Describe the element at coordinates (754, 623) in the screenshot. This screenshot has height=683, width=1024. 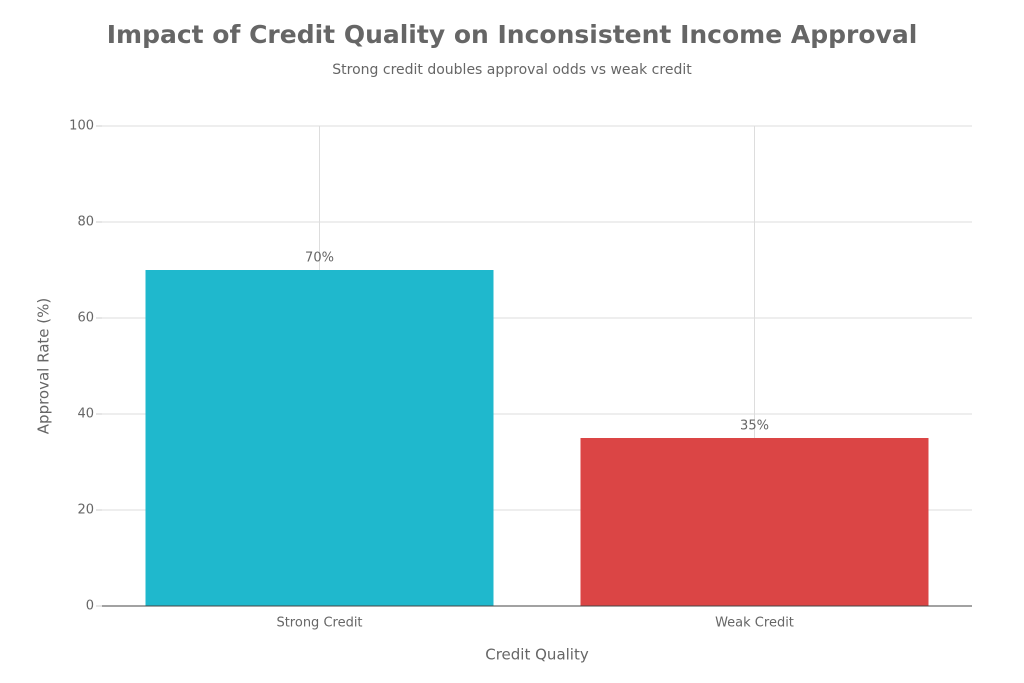
I see `x-tick-label: Weak Credit` at that location.